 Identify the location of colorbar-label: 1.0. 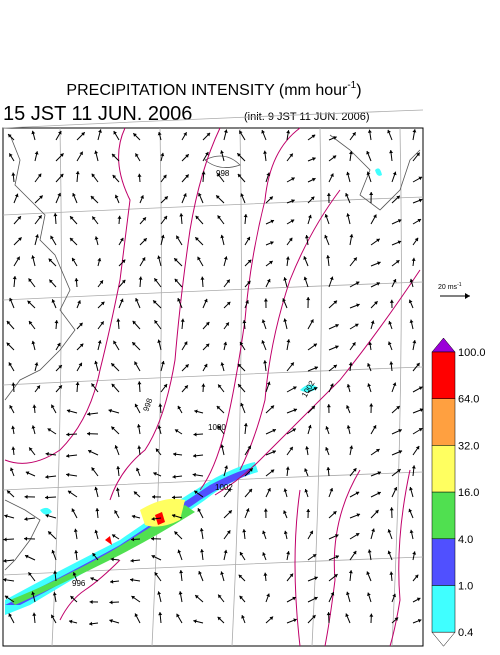
(465, 587).